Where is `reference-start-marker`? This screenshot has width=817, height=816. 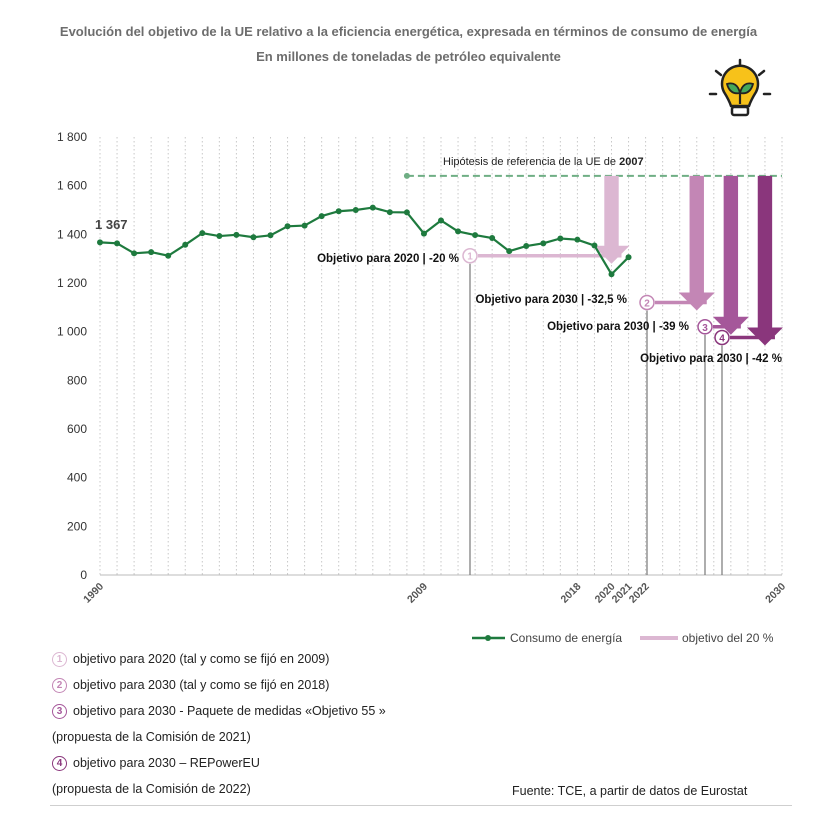 reference-start-marker is located at coordinates (406, 175).